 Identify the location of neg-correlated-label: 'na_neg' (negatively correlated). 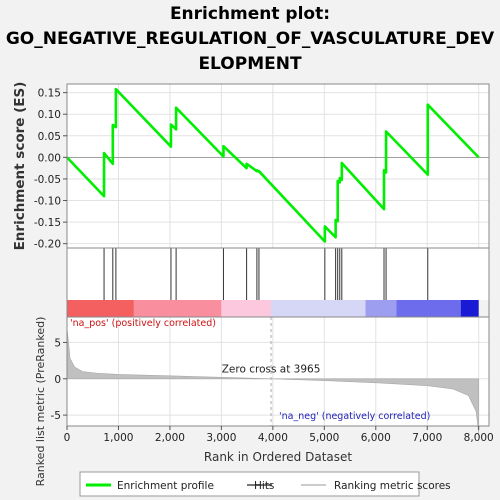
(354, 416).